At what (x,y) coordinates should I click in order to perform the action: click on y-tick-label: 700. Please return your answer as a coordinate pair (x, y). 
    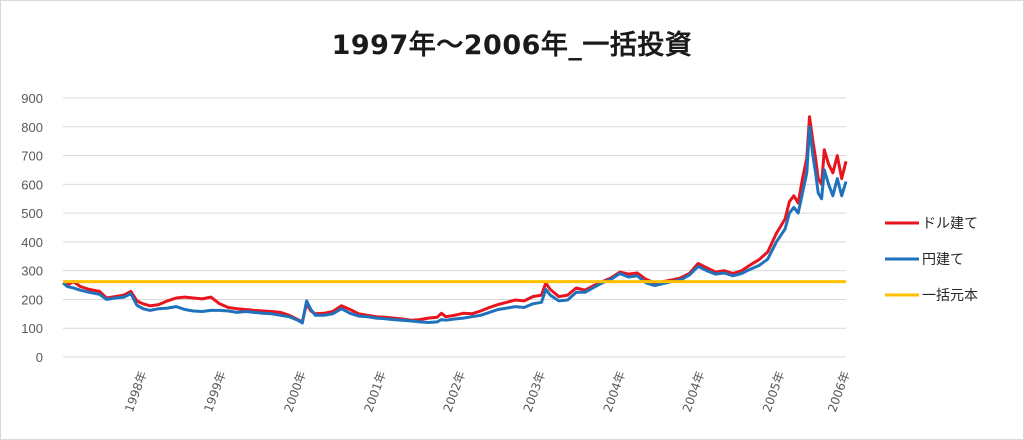
    Looking at the image, I should click on (32, 156).